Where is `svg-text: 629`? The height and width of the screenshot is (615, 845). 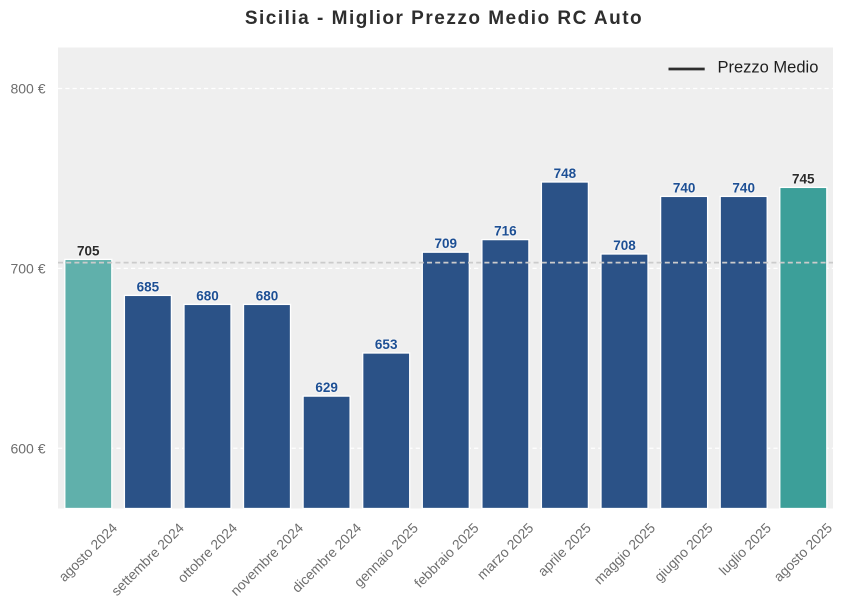
svg-text: 629 is located at coordinates (326, 387).